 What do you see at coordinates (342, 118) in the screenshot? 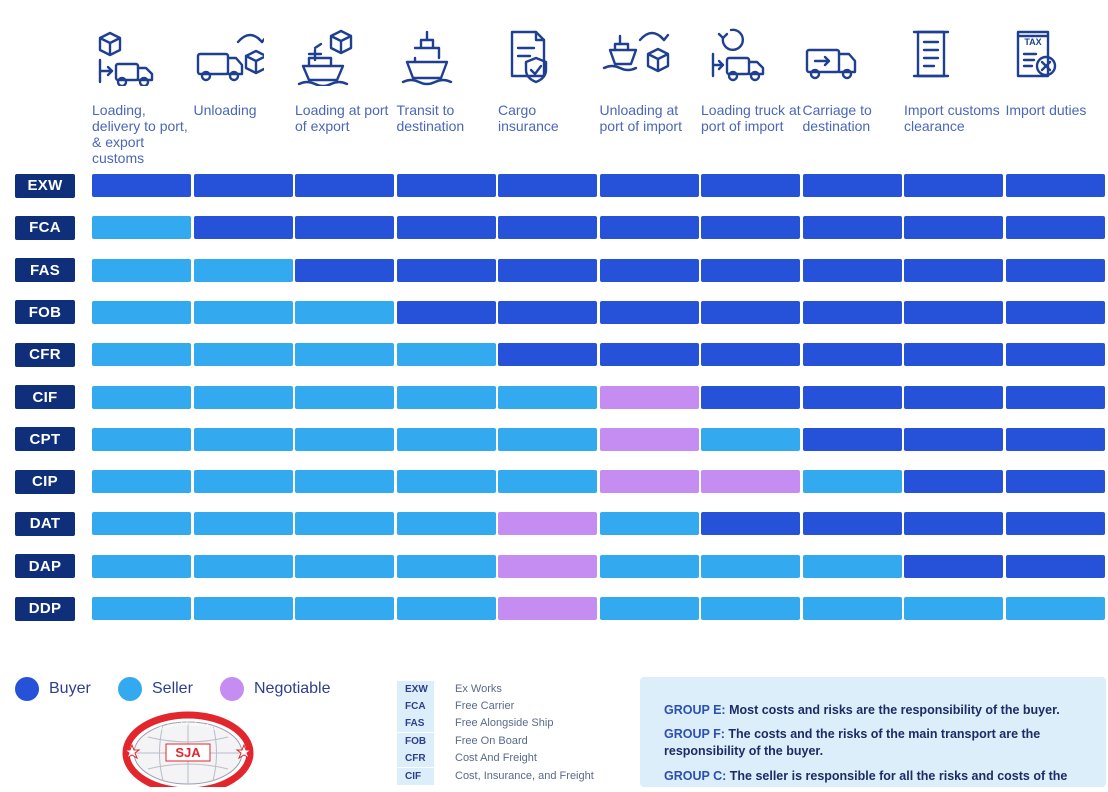
I see `column-label: Loading at port of export` at bounding box center [342, 118].